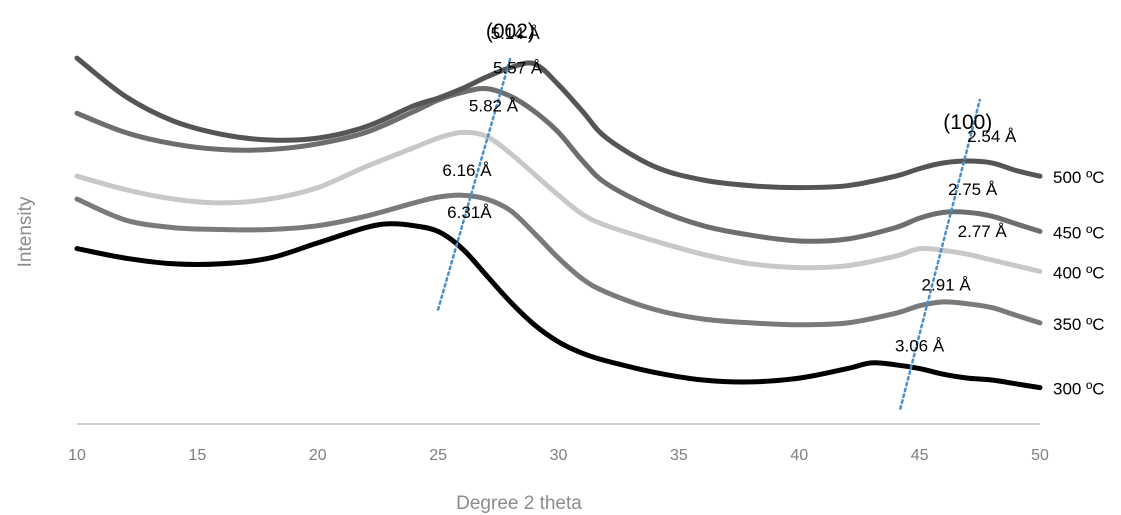  Describe the element at coordinates (1079, 232) in the screenshot. I see `series-label-450: 450 ºC` at that location.